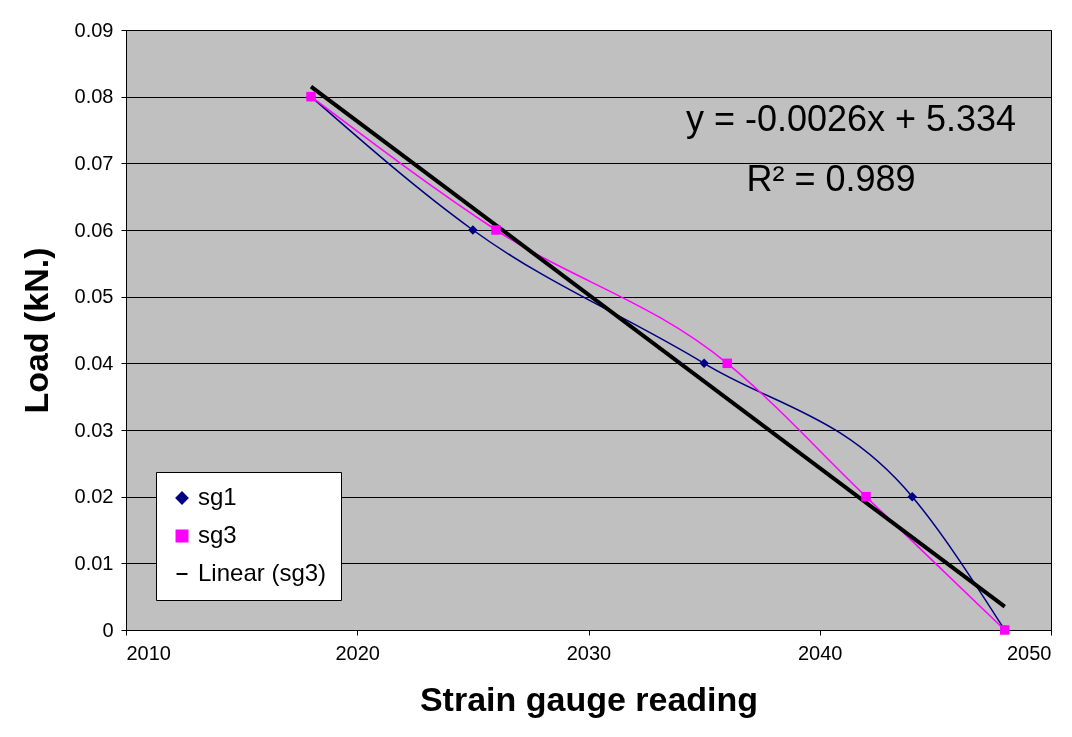 The height and width of the screenshot is (737, 1072). I want to click on y-tick-label: 0.03, so click(94, 429).